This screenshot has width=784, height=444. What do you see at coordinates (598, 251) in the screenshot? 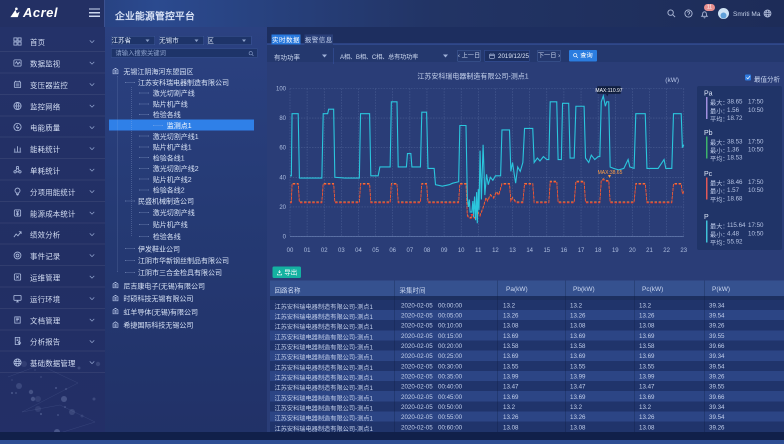
I see `svg-text: 18` at bounding box center [598, 251].